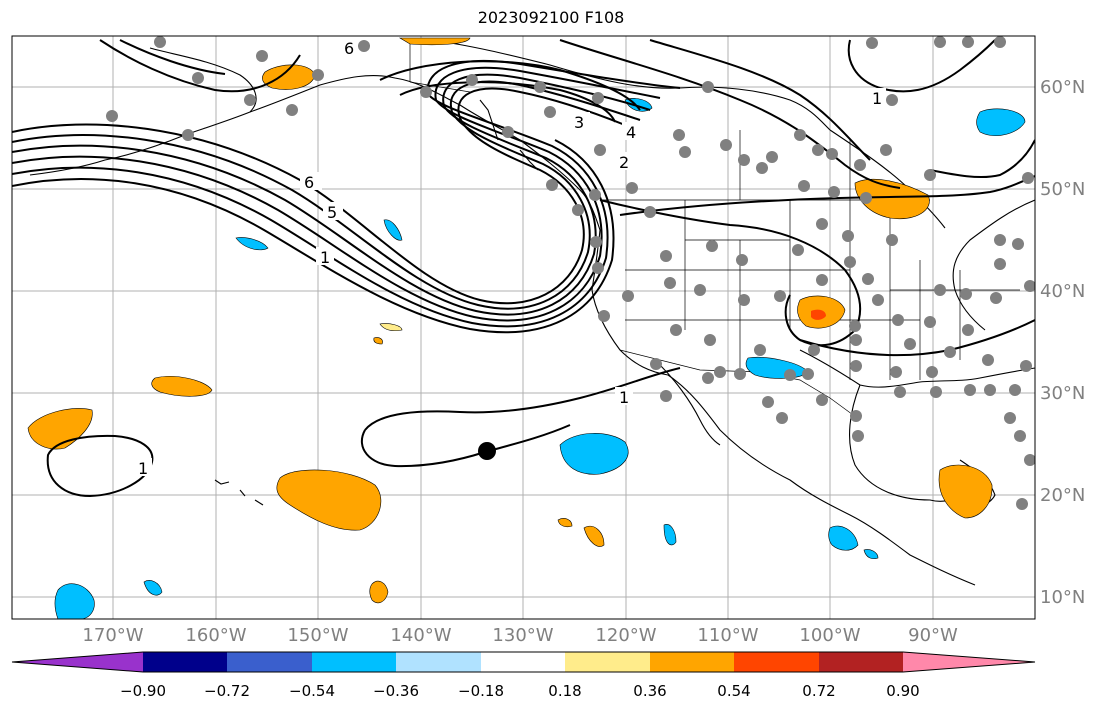 The image size is (1102, 710). Describe the element at coordinates (143, 691) in the screenshot. I see `colorbar-tick: −0.90` at that location.